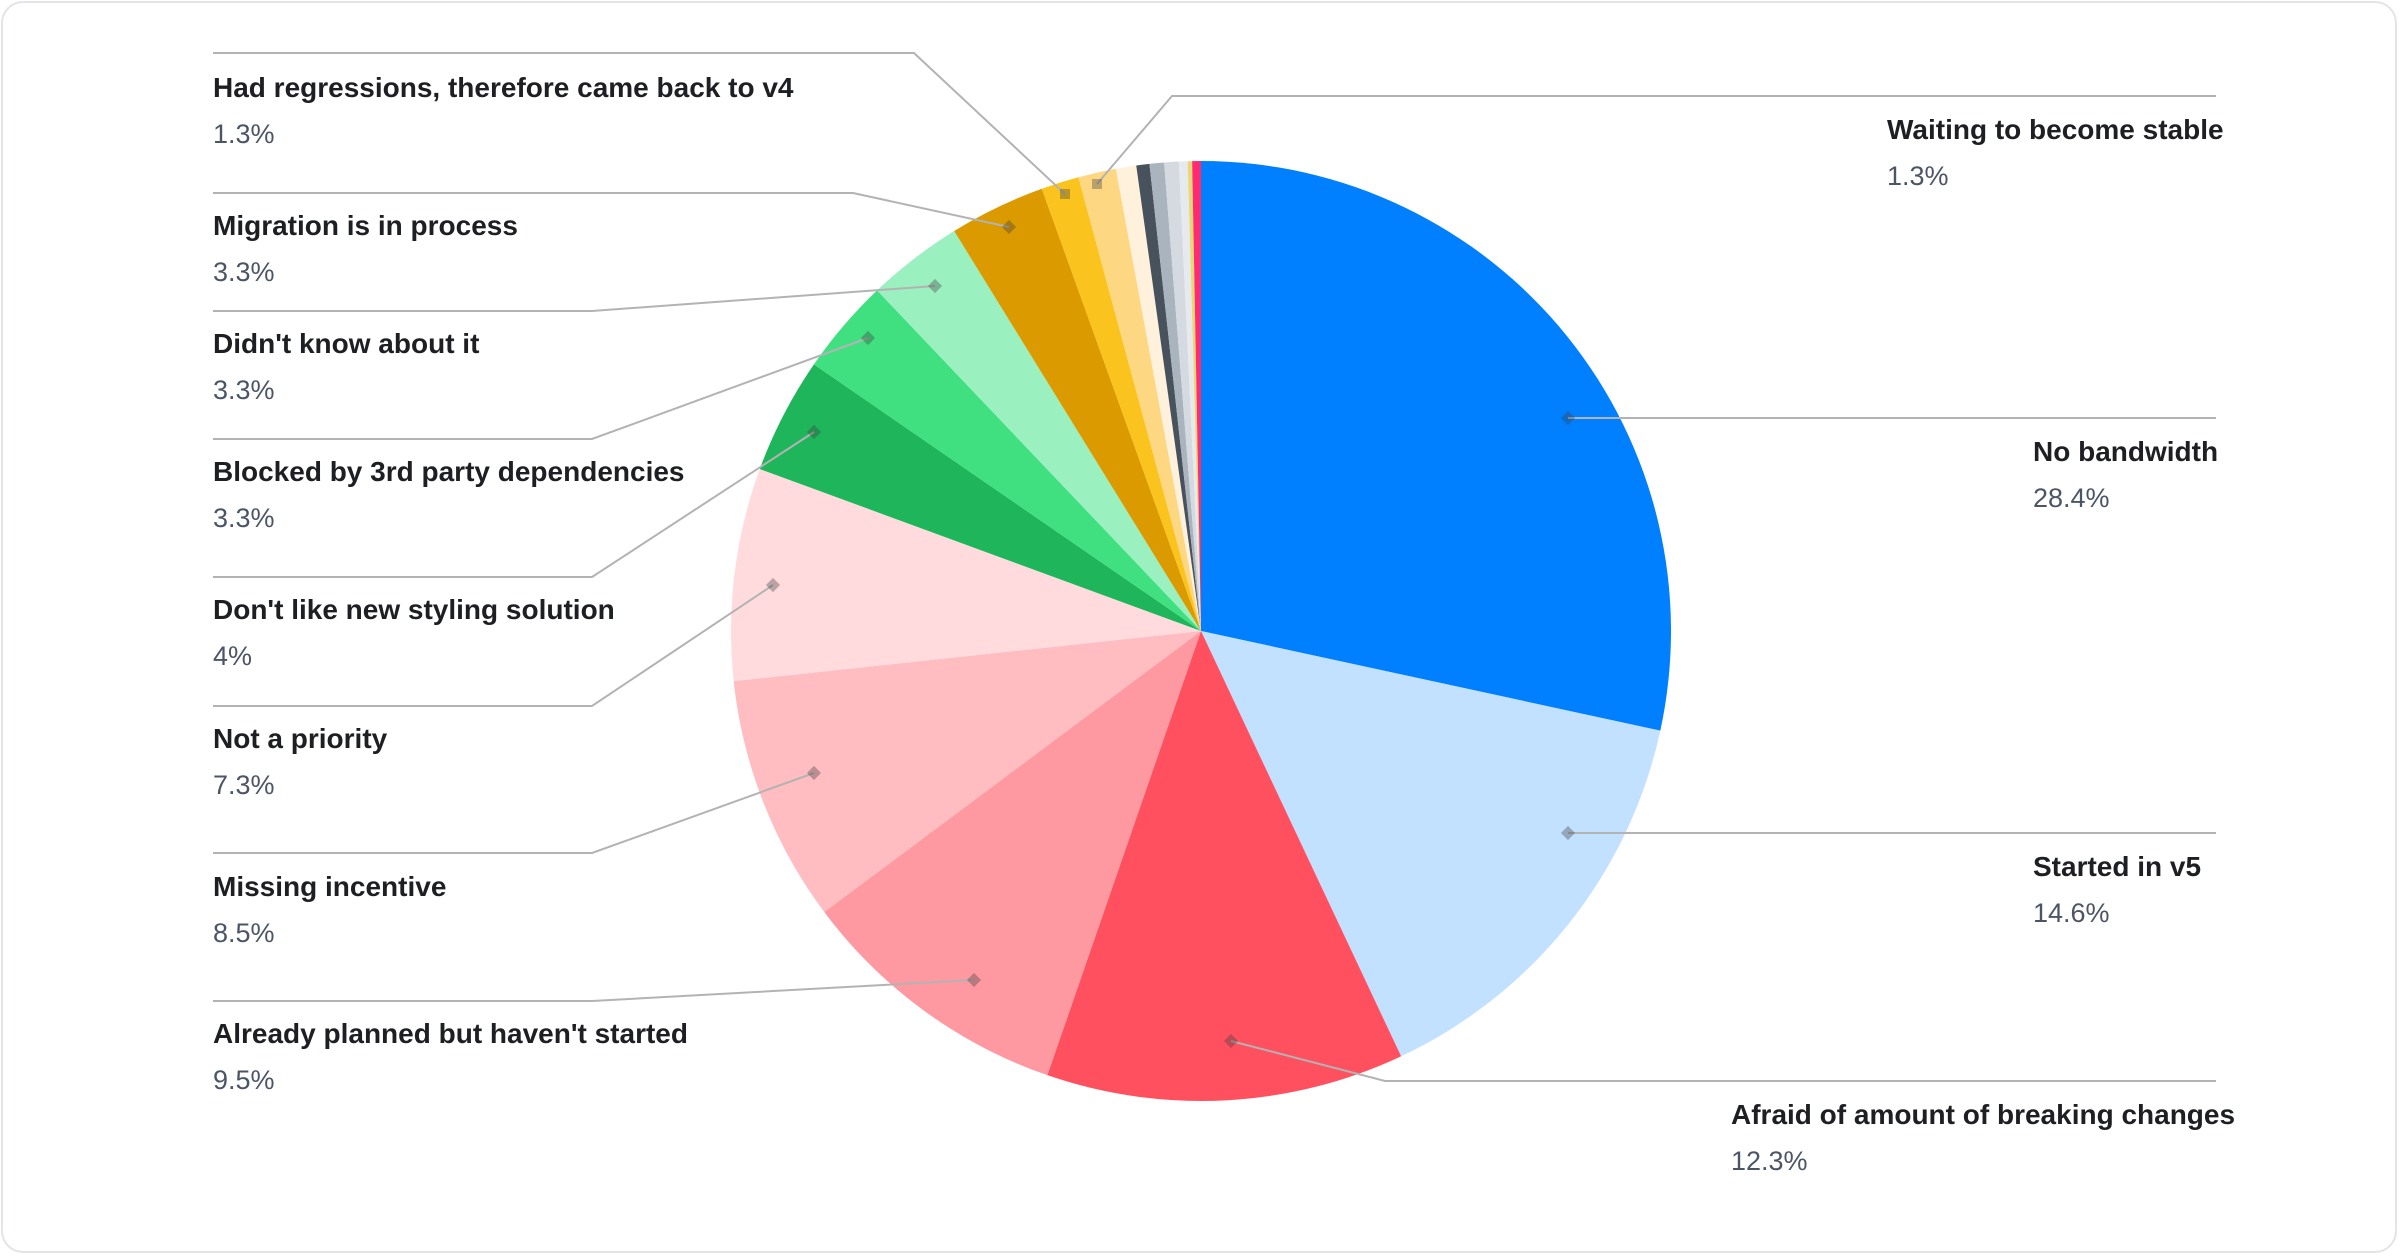 The width and height of the screenshot is (2400, 1259). What do you see at coordinates (1431, 844) in the screenshot?
I see `pie-slice-started-in-v5` at bounding box center [1431, 844].